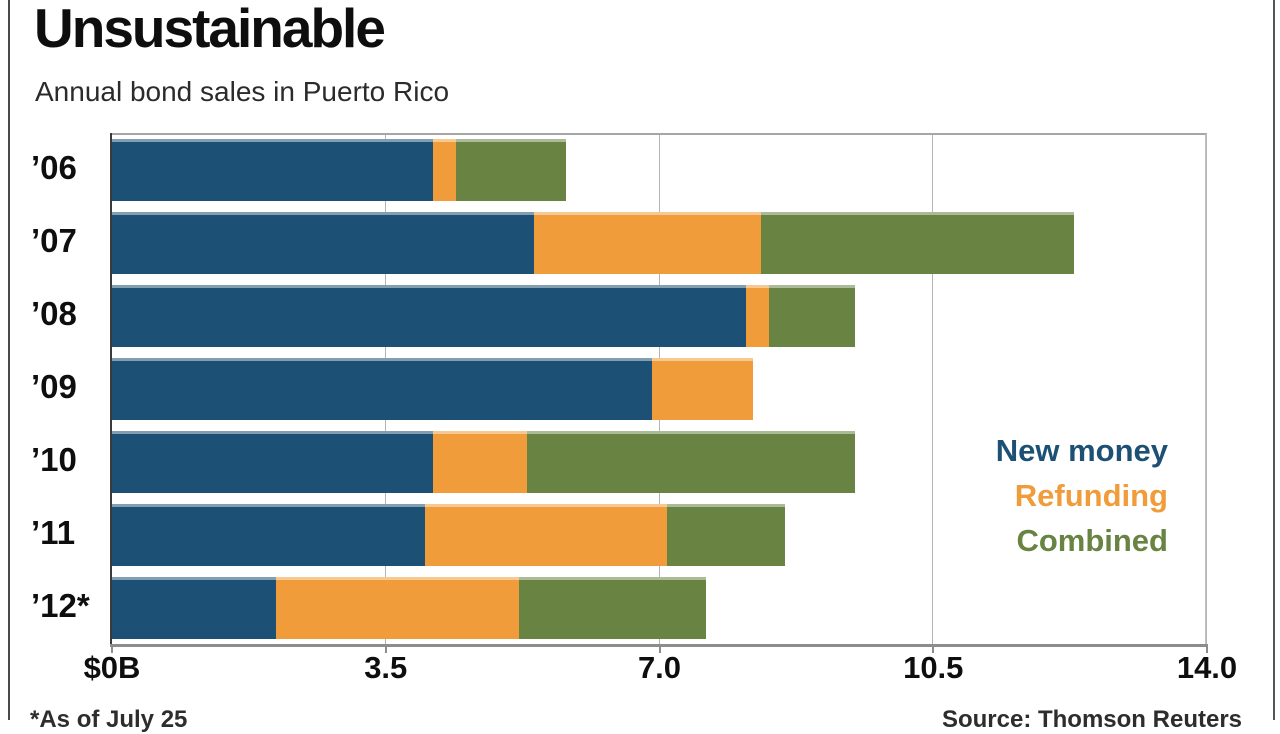 The width and height of the screenshot is (1280, 734). What do you see at coordinates (1206, 390) in the screenshot?
I see `gridline-14.0` at bounding box center [1206, 390].